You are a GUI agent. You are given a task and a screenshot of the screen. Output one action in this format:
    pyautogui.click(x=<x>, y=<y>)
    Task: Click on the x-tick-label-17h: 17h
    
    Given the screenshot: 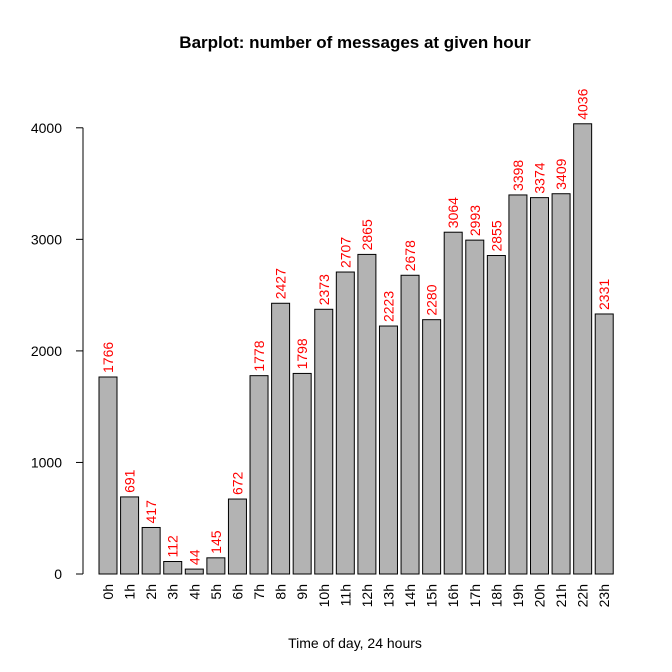 What is the action you would take?
    pyautogui.click(x=475, y=595)
    